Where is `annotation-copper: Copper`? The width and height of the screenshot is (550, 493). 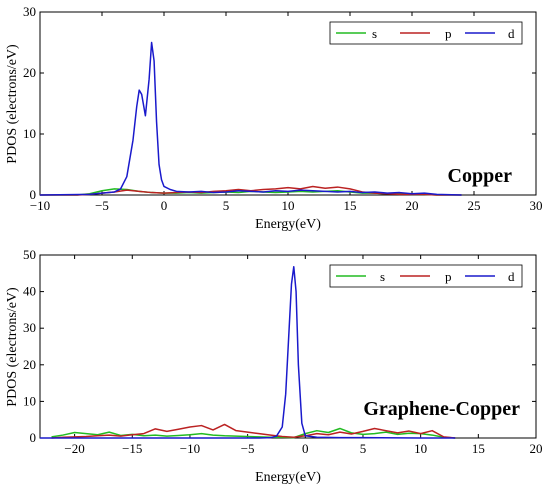
annotation-copper: Copper is located at coordinates (480, 176).